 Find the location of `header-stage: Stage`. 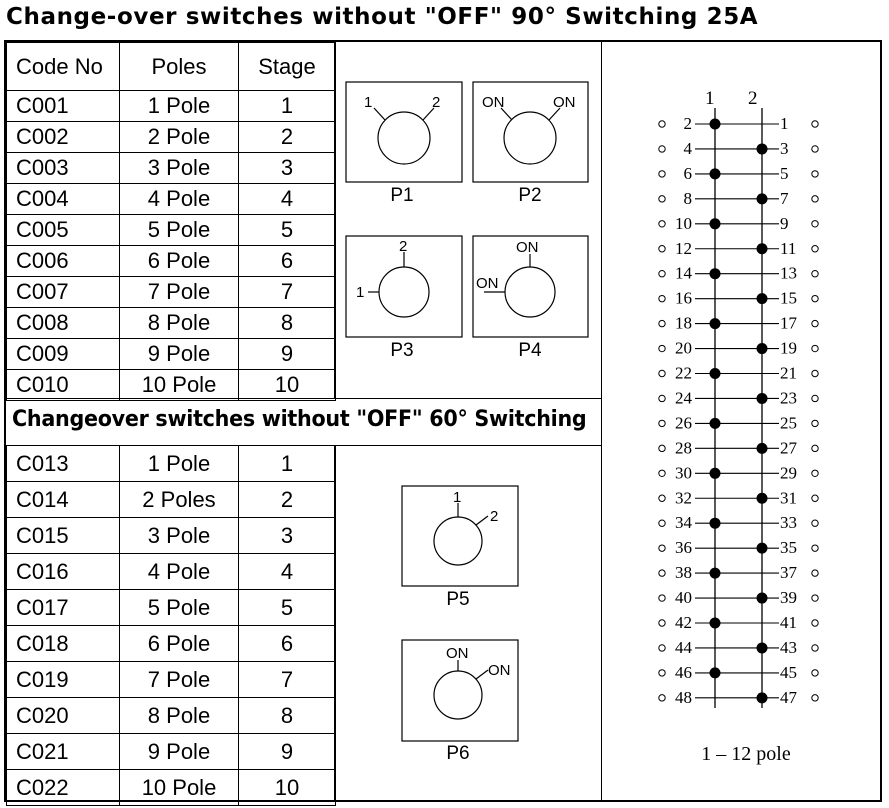

header-stage: Stage is located at coordinates (287, 66).